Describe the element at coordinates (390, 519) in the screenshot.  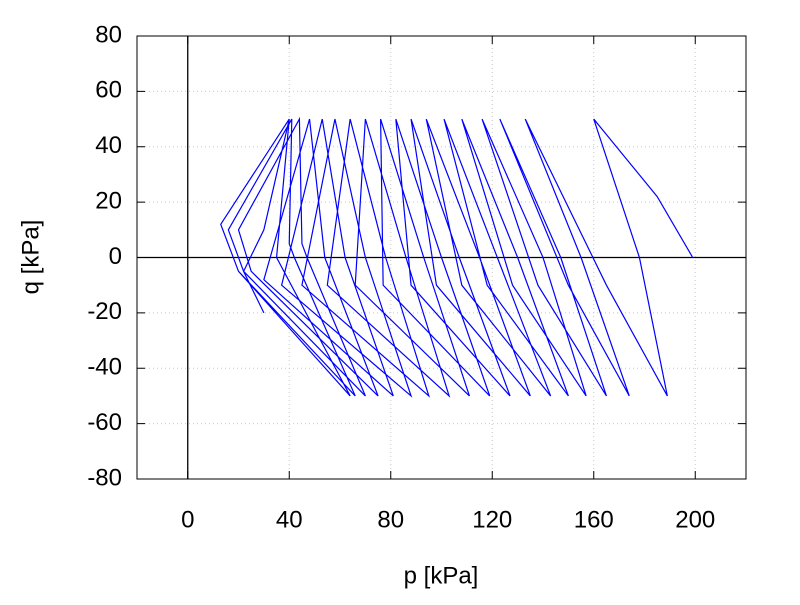
I see `x-tick-label: 80` at that location.